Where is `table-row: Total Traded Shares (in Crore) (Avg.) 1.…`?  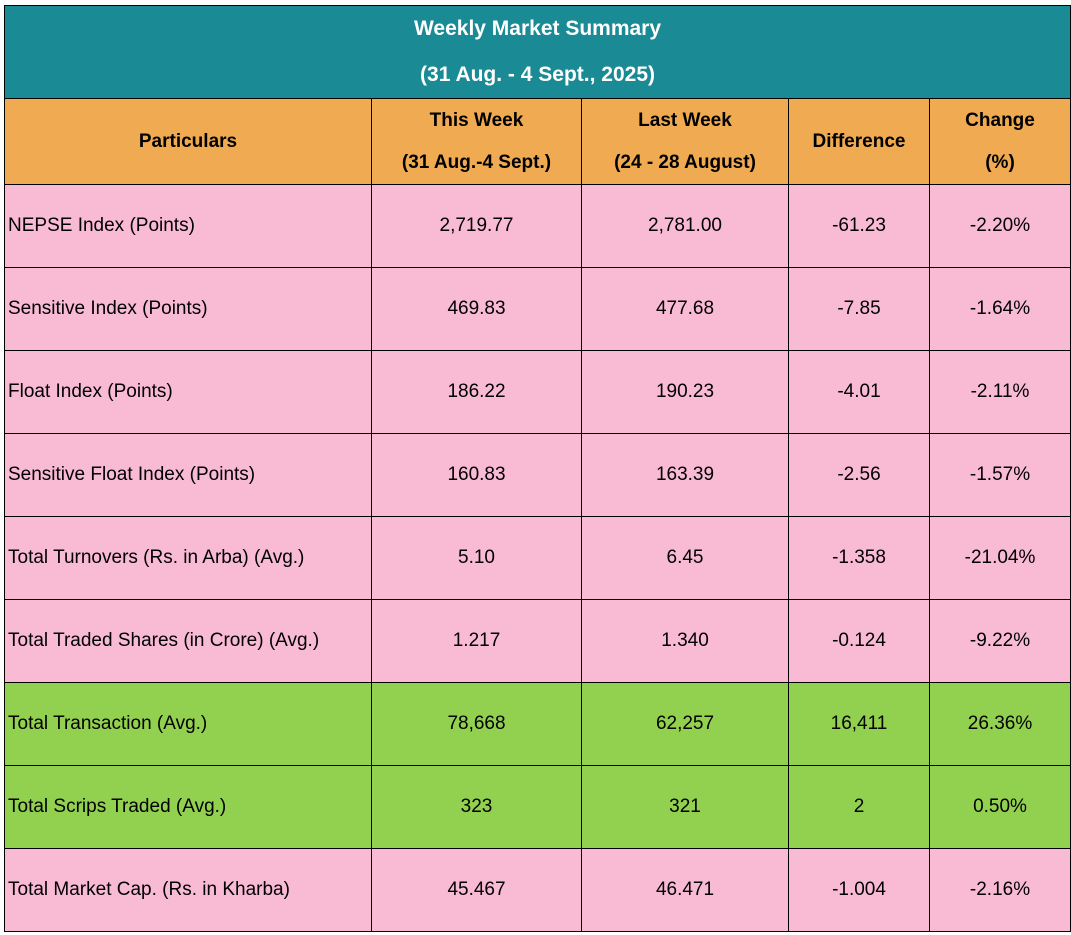
table-row: Total Traded Shares (in Crore) (Avg.) 1.… is located at coordinates (537, 641).